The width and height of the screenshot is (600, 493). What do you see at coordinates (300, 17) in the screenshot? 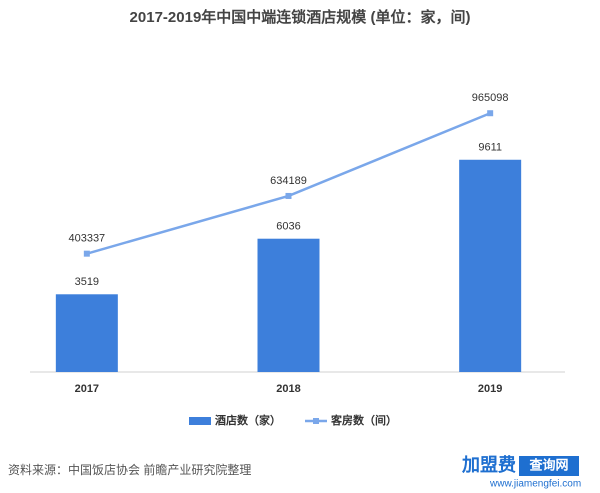
I see `chart-title: 2017-2019年中国中端连锁酒店规模 (单位：家，间)` at bounding box center [300, 17].